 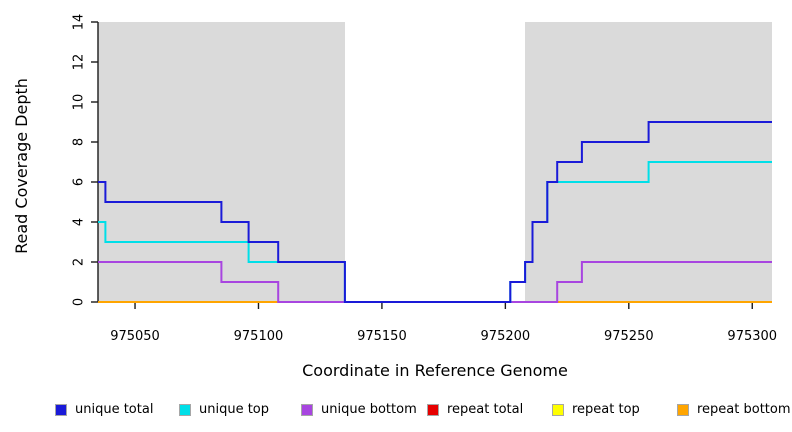 I want to click on legend-label: unique total, so click(x=114, y=409).